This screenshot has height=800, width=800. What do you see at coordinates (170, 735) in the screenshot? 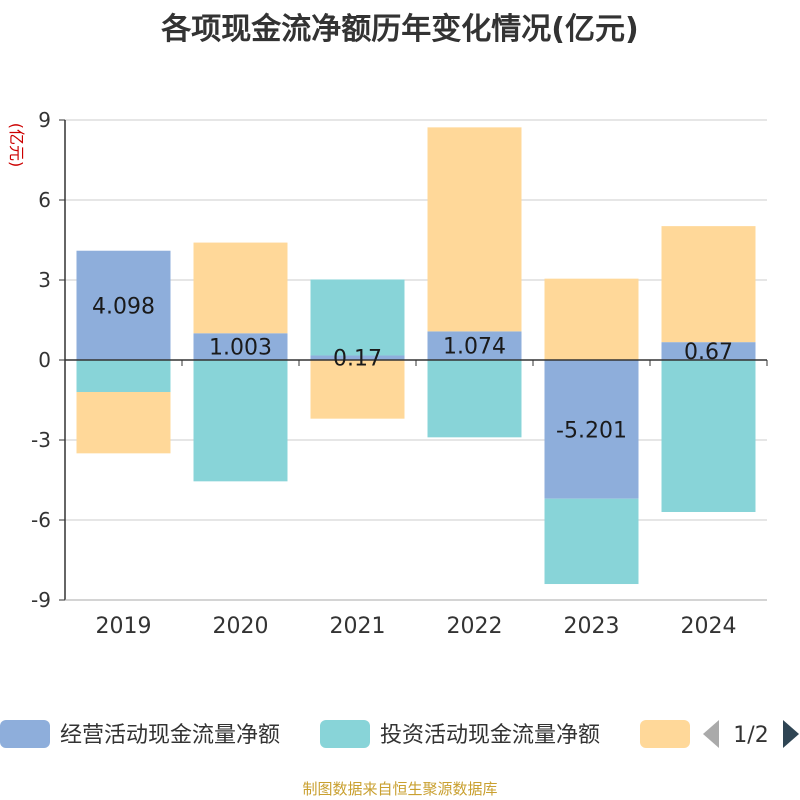
I see `legend-label: 经营活动现金流量净额` at bounding box center [170, 735].